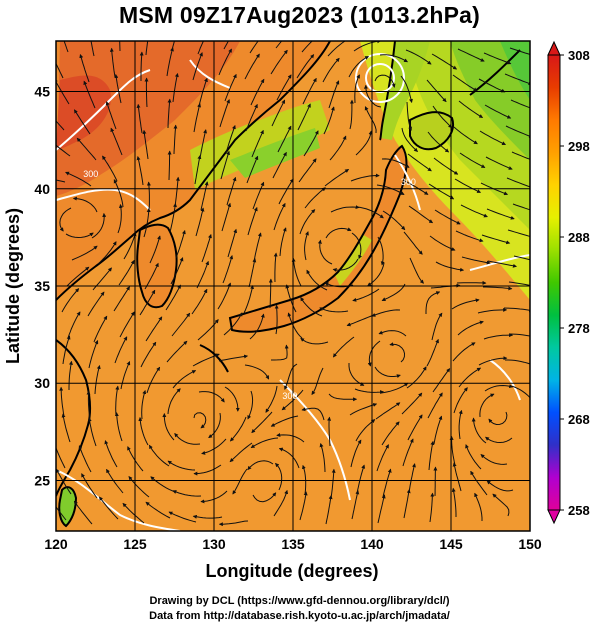  I want to click on colorbar-gradient, so click(554, 282).